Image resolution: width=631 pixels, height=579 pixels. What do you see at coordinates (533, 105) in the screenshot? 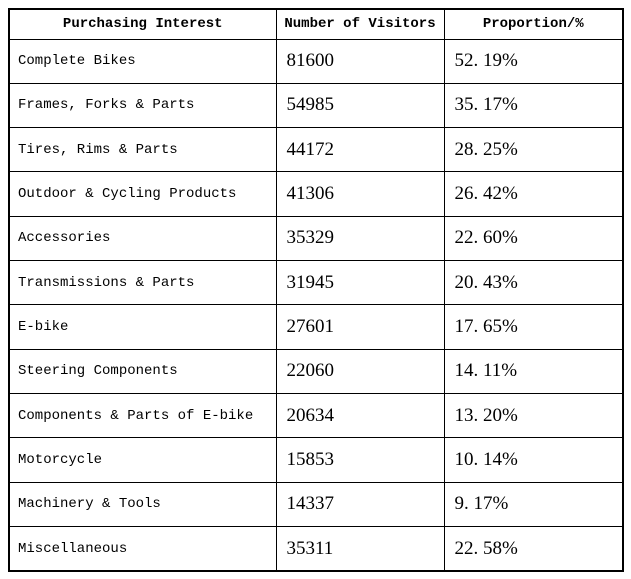
I see `cell-proportion: 35. 17%` at bounding box center [533, 105].